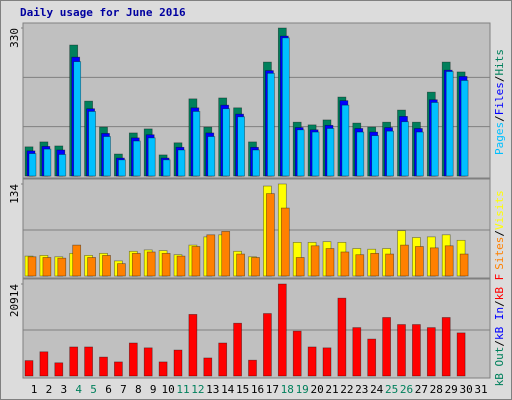 The height and width of the screenshot is (400, 512). I want to click on x-tick-label: 13, so click(212, 389).